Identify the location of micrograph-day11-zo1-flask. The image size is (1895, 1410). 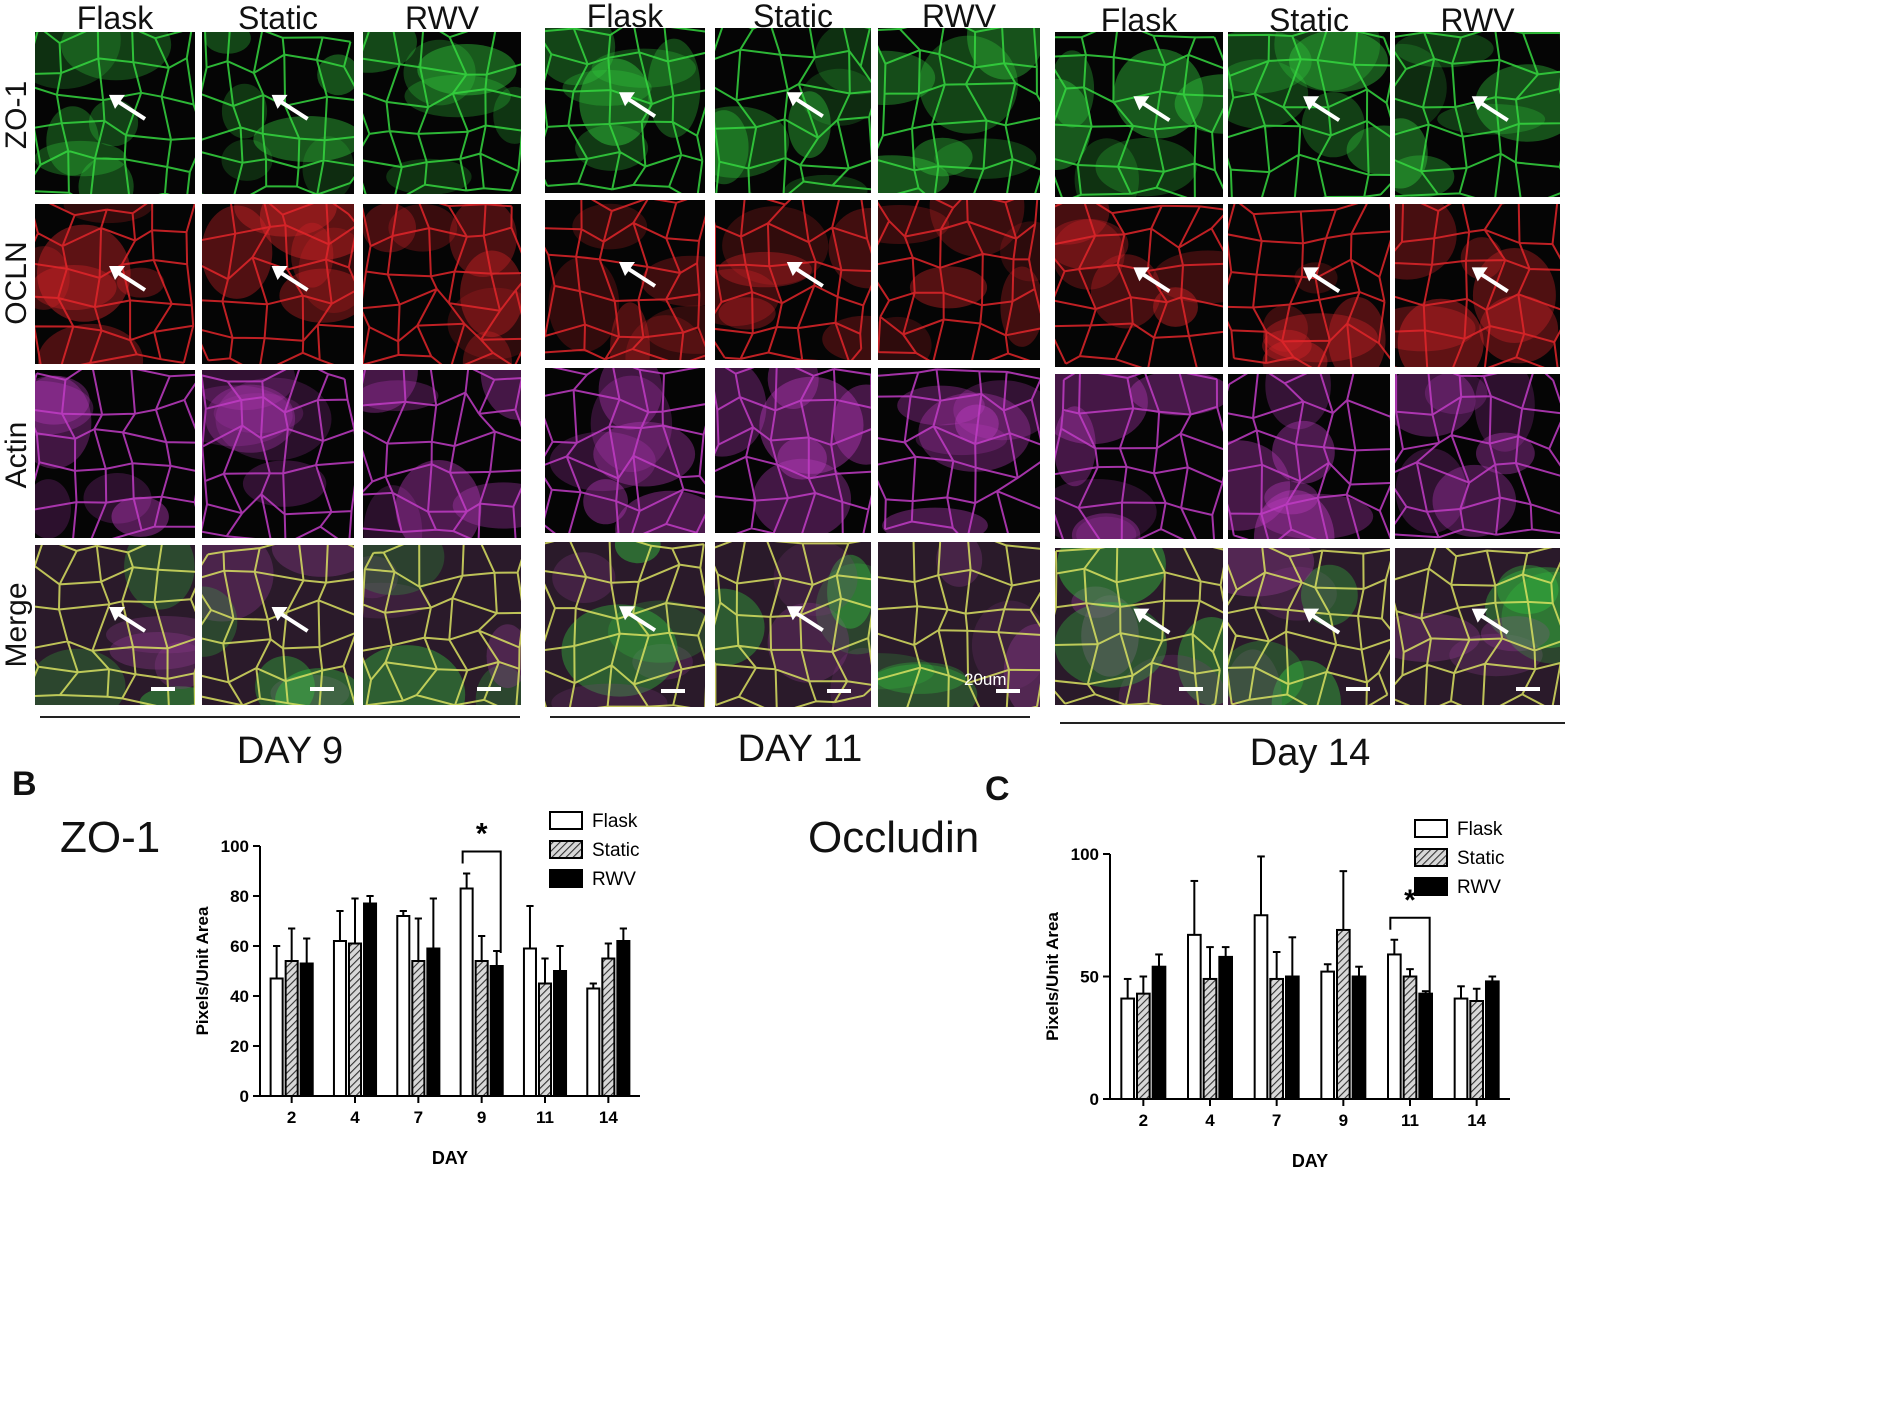
(625, 110).